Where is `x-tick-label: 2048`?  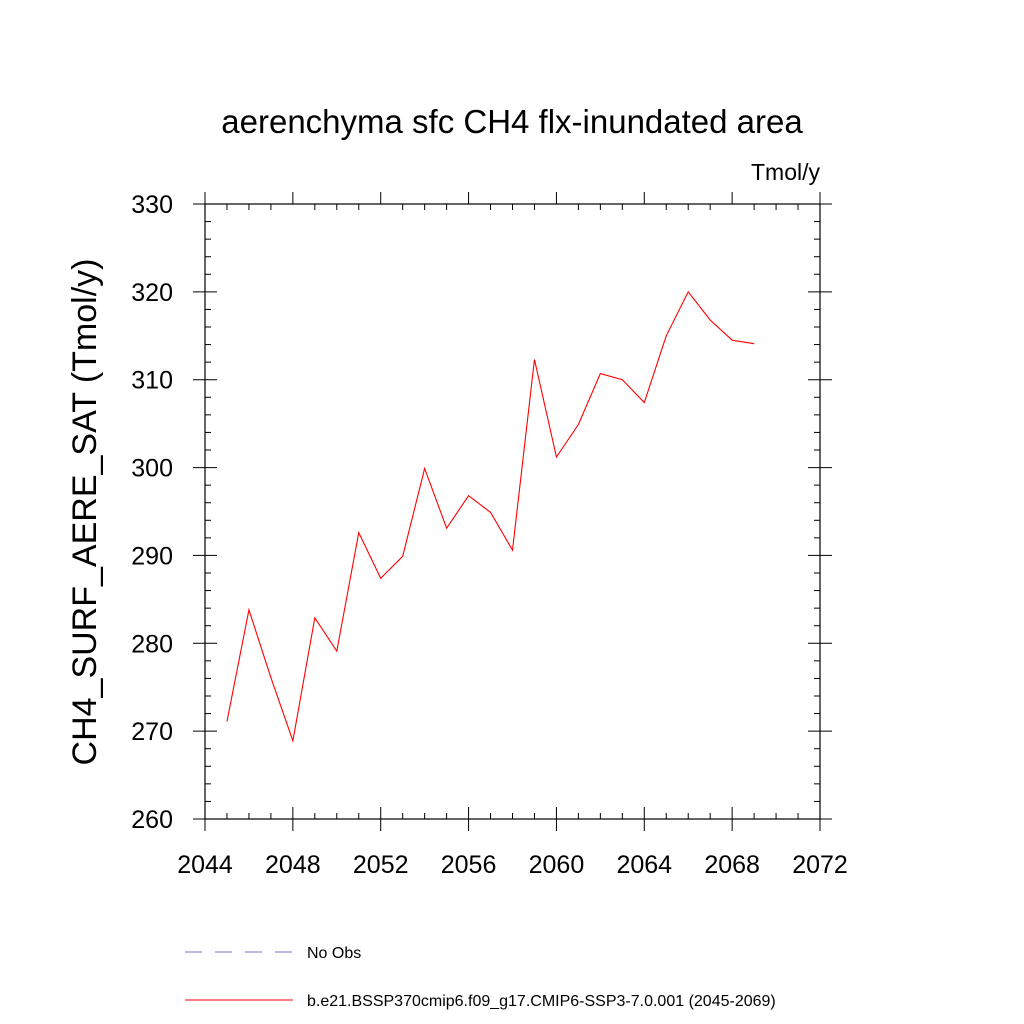 x-tick-label: 2048 is located at coordinates (293, 865).